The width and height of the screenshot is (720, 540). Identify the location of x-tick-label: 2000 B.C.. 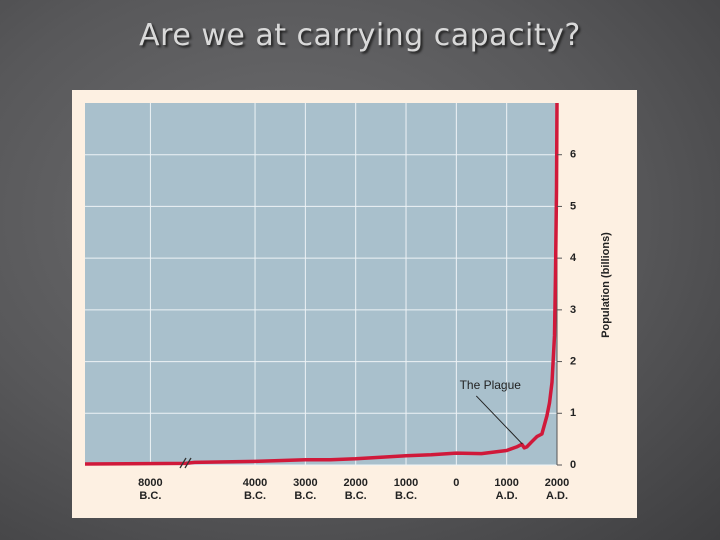
(355, 489).